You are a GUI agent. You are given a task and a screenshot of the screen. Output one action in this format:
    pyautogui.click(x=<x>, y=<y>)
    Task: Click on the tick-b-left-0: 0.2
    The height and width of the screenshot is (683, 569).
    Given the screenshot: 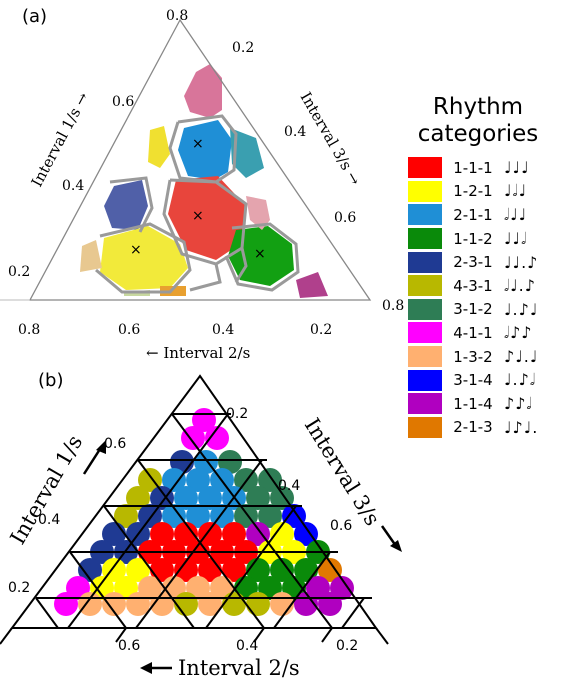 What is the action you would take?
    pyautogui.click(x=19, y=588)
    